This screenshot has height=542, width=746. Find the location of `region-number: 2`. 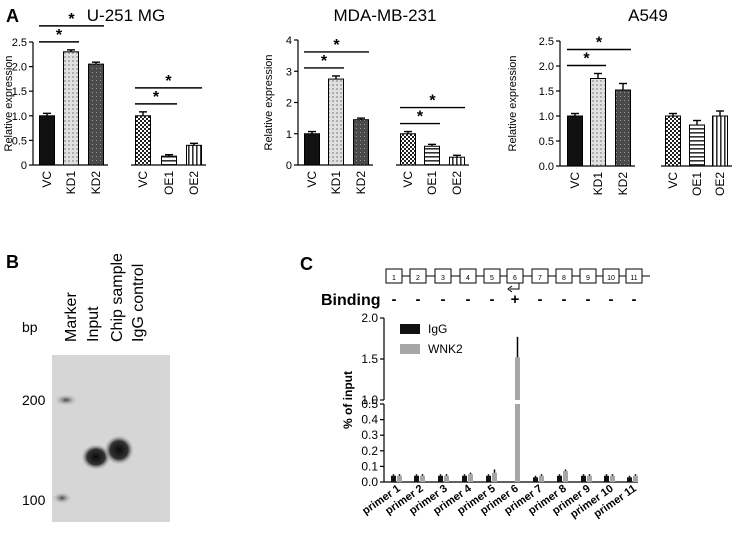

region-number: 2 is located at coordinates (418, 278).